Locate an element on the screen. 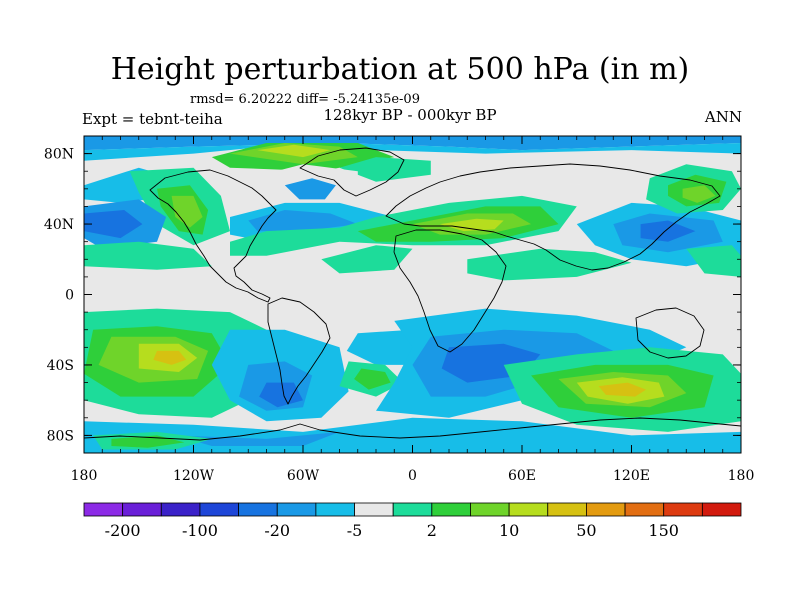  coastline-antarctica is located at coordinates (412, 429).